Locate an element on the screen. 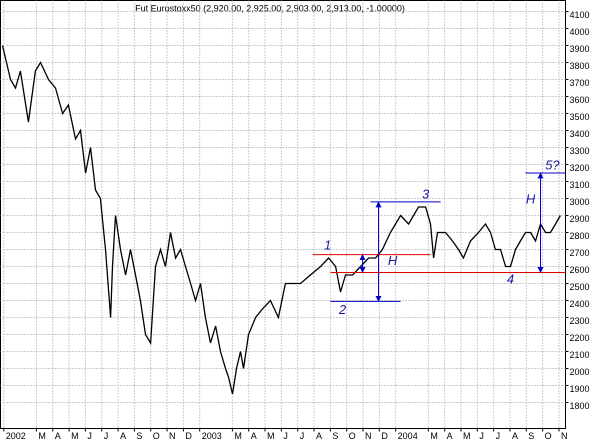 The image size is (606, 442). wave-label: 5? is located at coordinates (552, 165).